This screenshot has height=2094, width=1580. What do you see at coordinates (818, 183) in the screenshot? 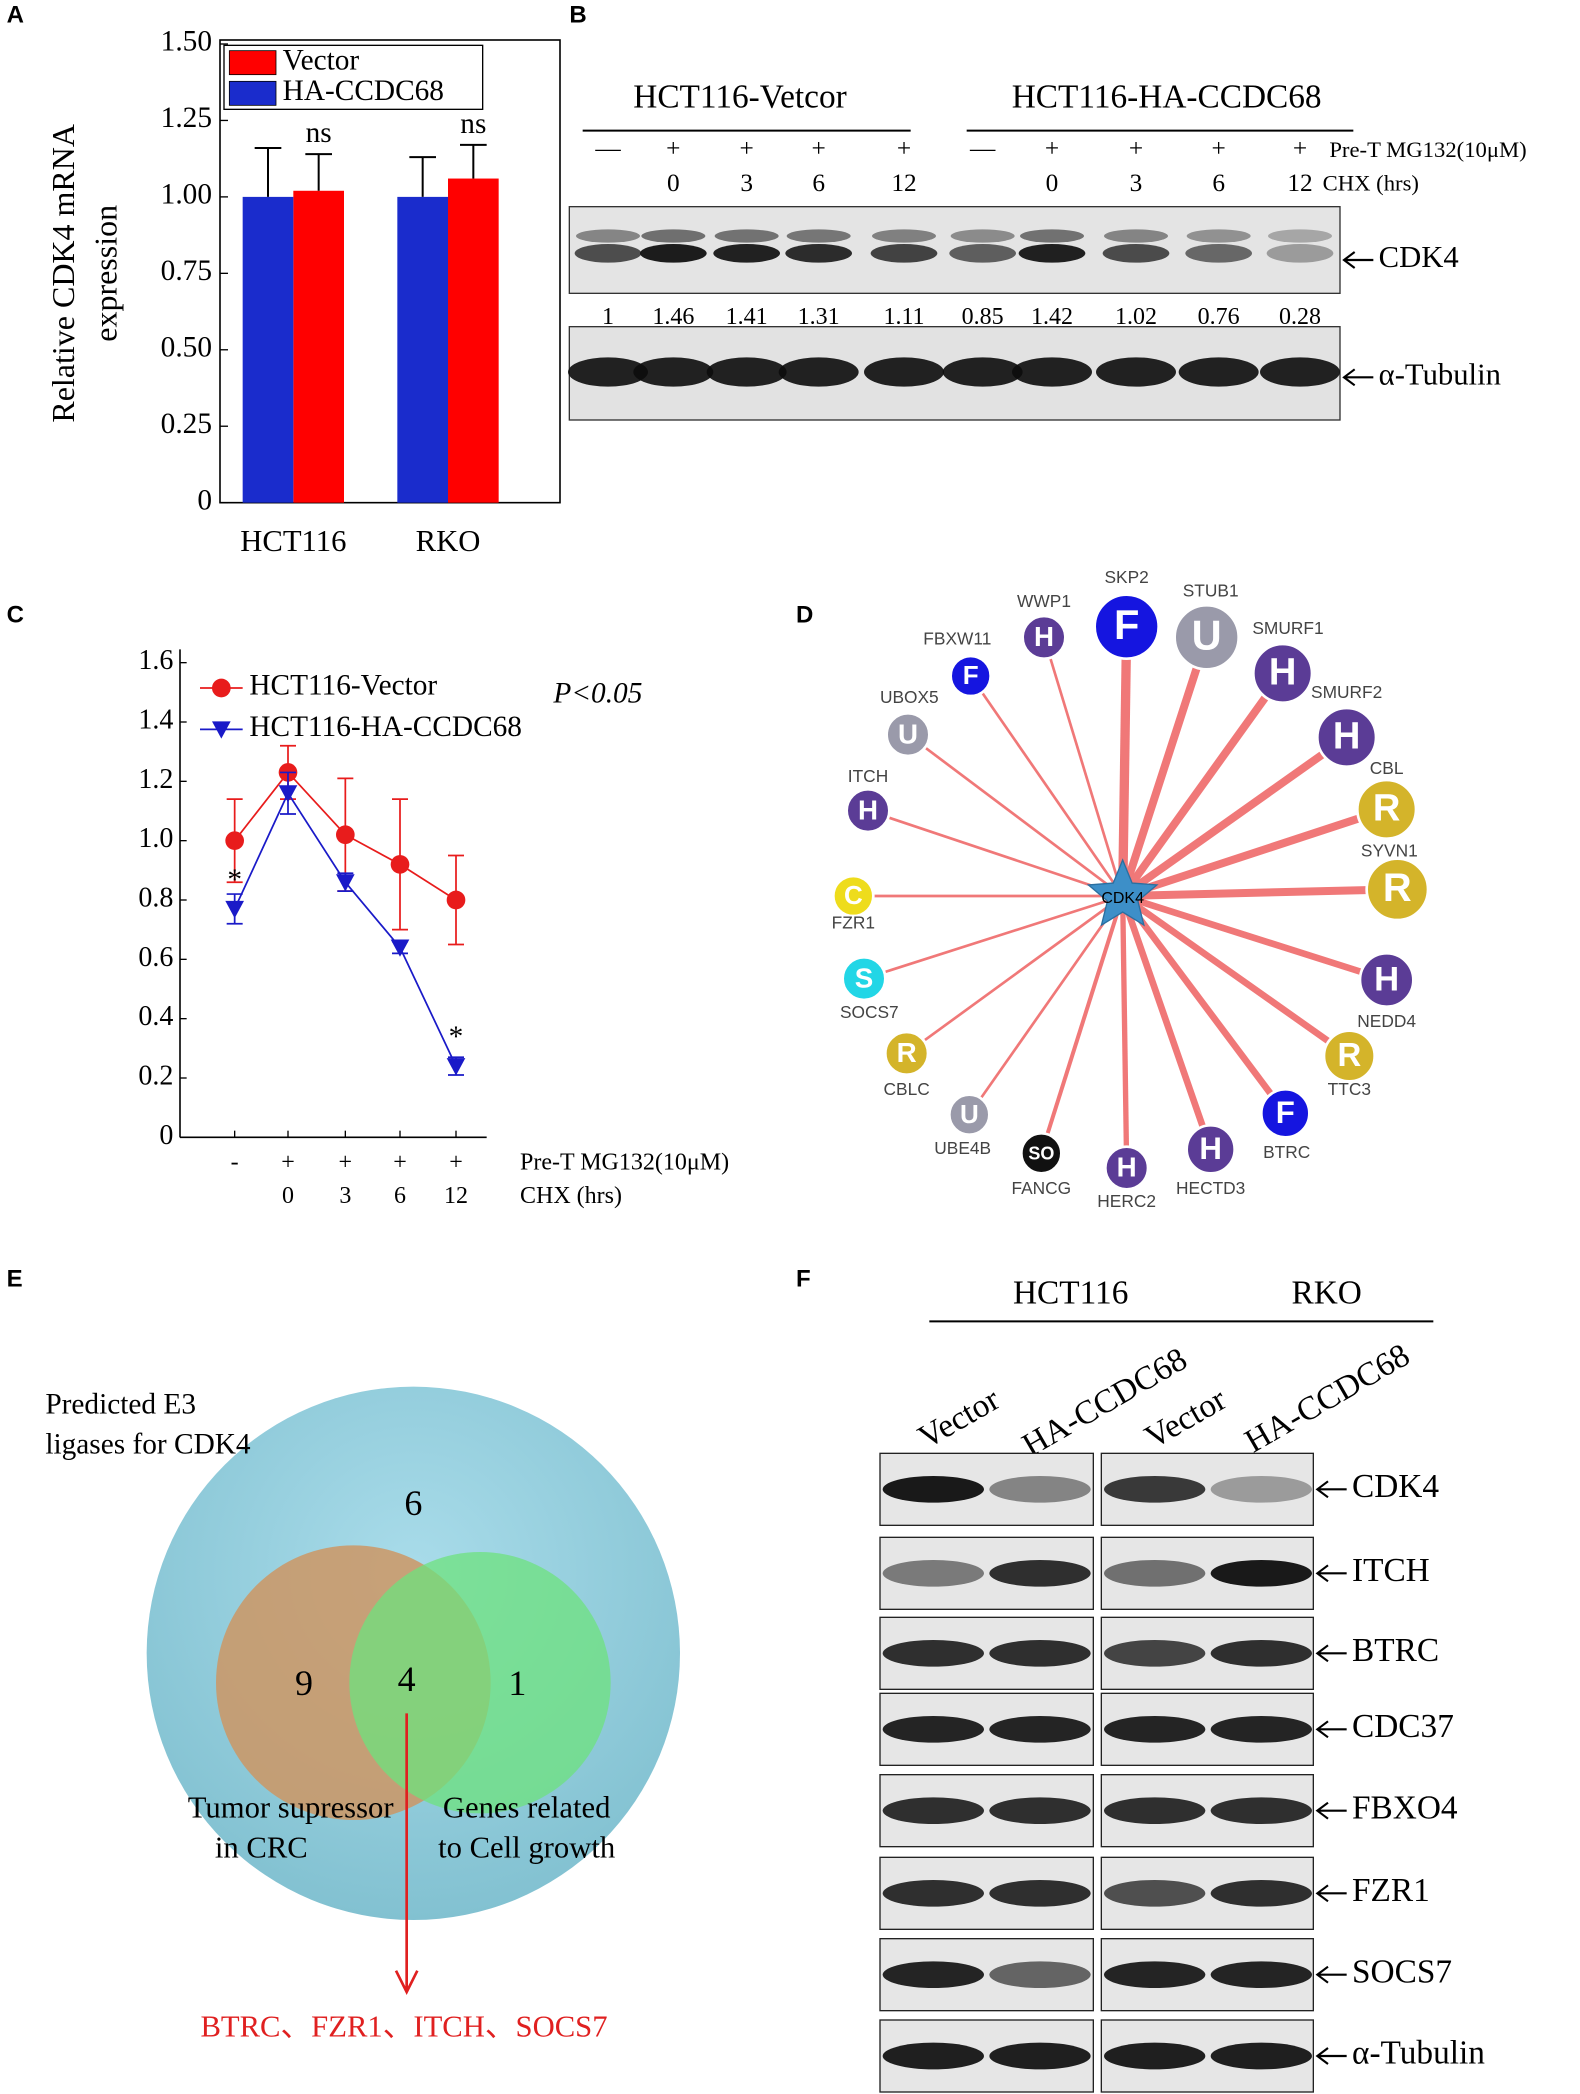
I see `chx-time: 6` at bounding box center [818, 183].